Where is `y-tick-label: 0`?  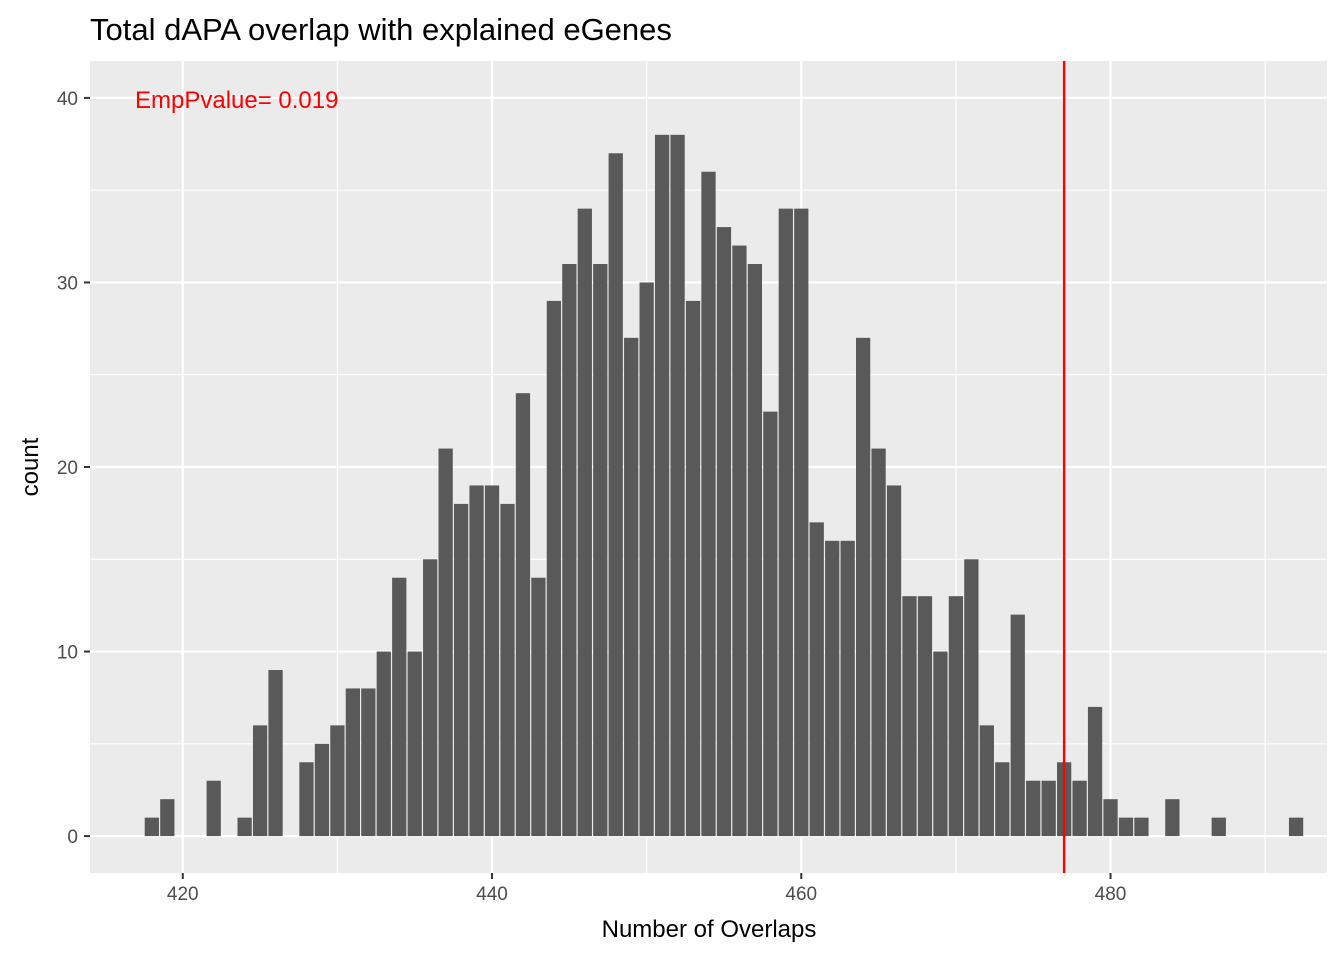 y-tick-label: 0 is located at coordinates (72, 837).